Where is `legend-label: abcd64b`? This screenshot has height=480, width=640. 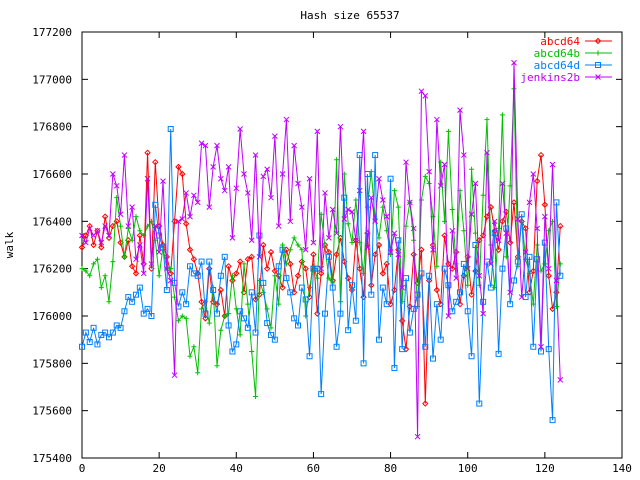 legend-label: abcd64b is located at coordinates (557, 53).